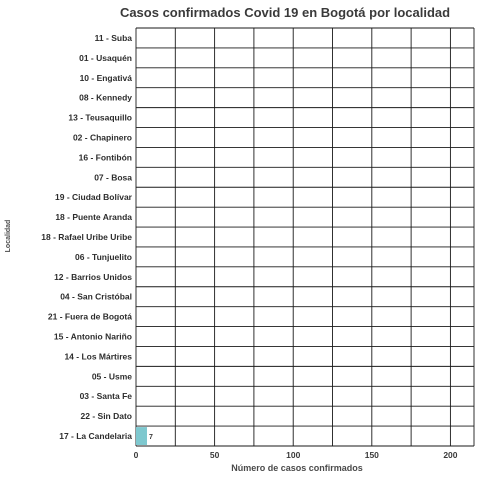 The image size is (480, 480). I want to click on category-label: 02 - Chapinero, so click(102, 137).